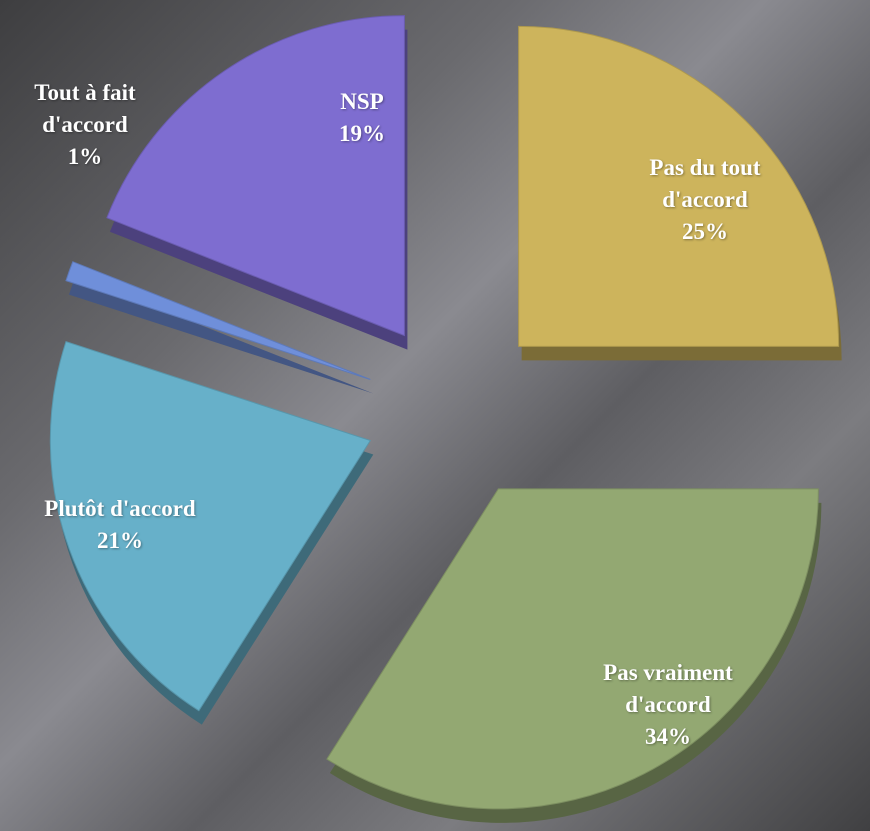  Describe the element at coordinates (362, 118) in the screenshot. I see `slice-label: NSP 19%` at that location.